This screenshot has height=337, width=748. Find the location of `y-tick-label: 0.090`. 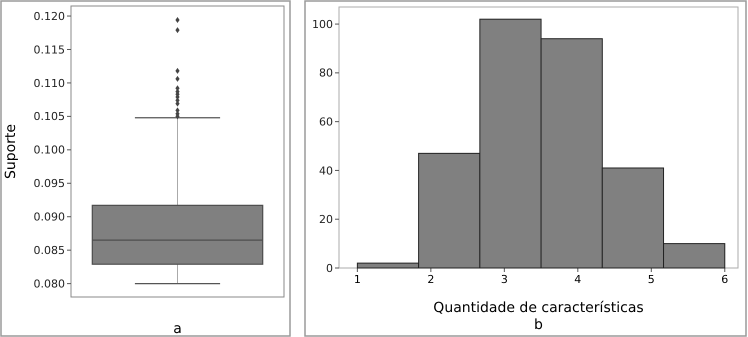

y-tick-label: 0.090 is located at coordinates (49, 217).